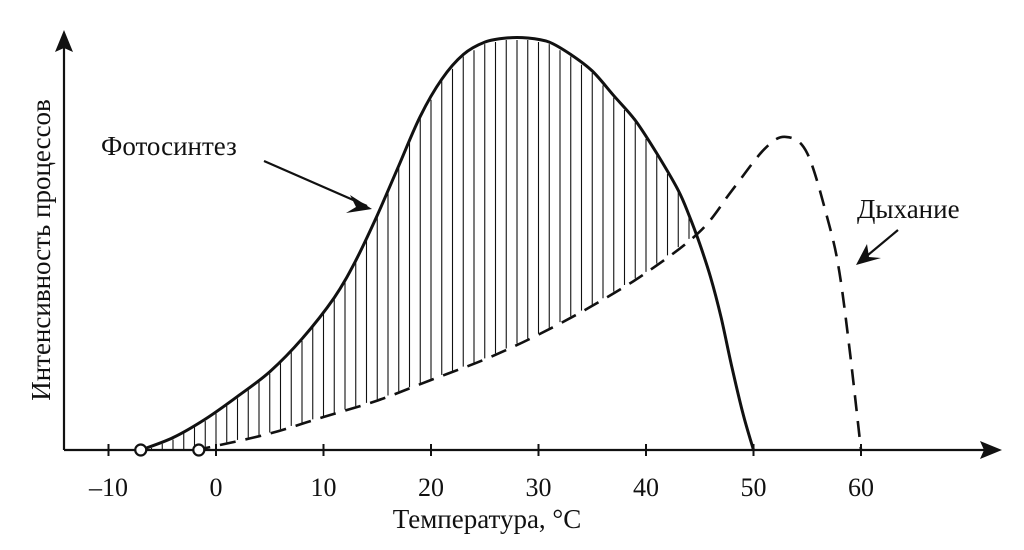  What do you see at coordinates (41, 250) in the screenshot?
I see `y-axis-title: Интенсивность процессов` at bounding box center [41, 250].